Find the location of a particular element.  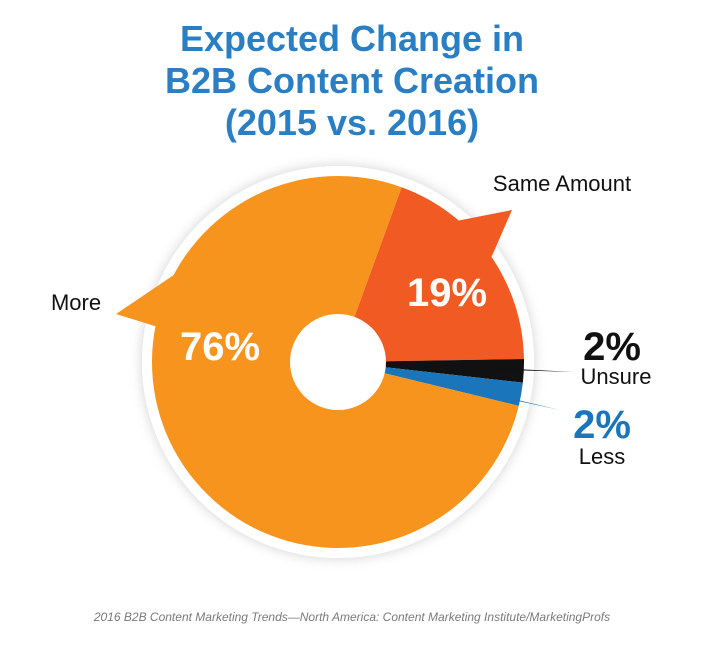

donut-hole is located at coordinates (338, 362).